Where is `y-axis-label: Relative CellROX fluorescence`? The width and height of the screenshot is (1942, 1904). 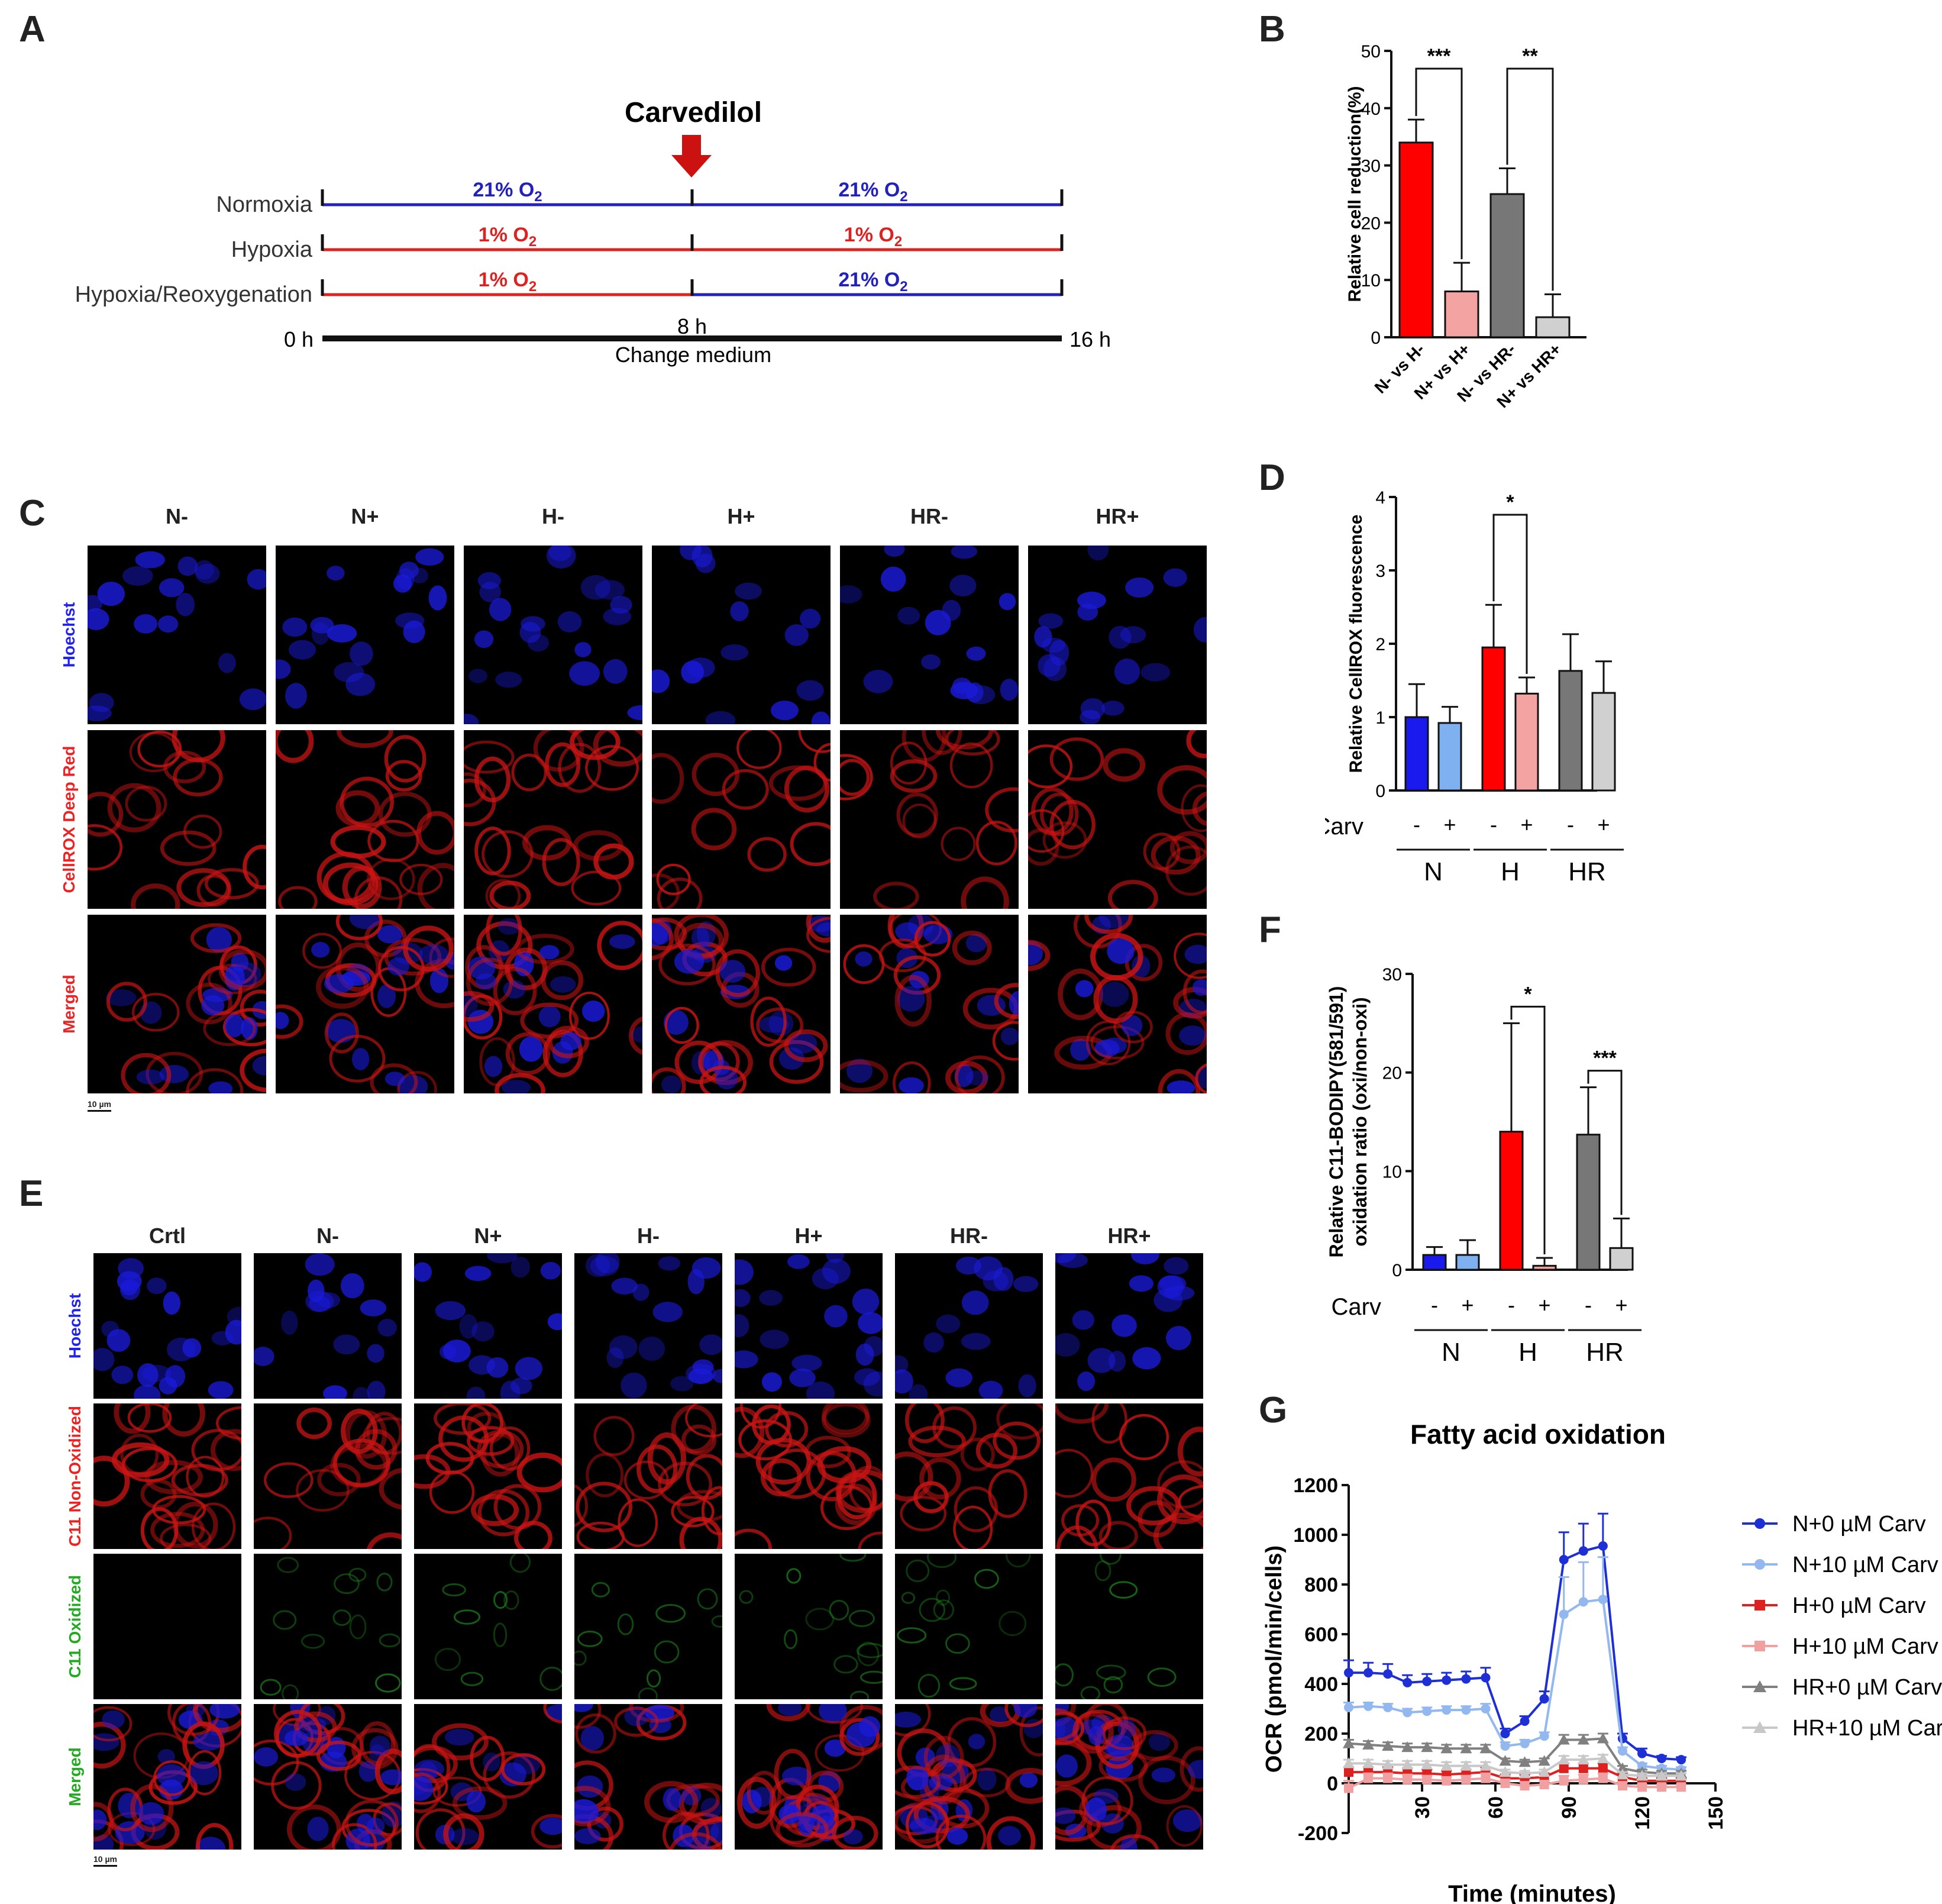
y-axis-label: Relative CellROX fluorescence is located at coordinates (1356, 644).